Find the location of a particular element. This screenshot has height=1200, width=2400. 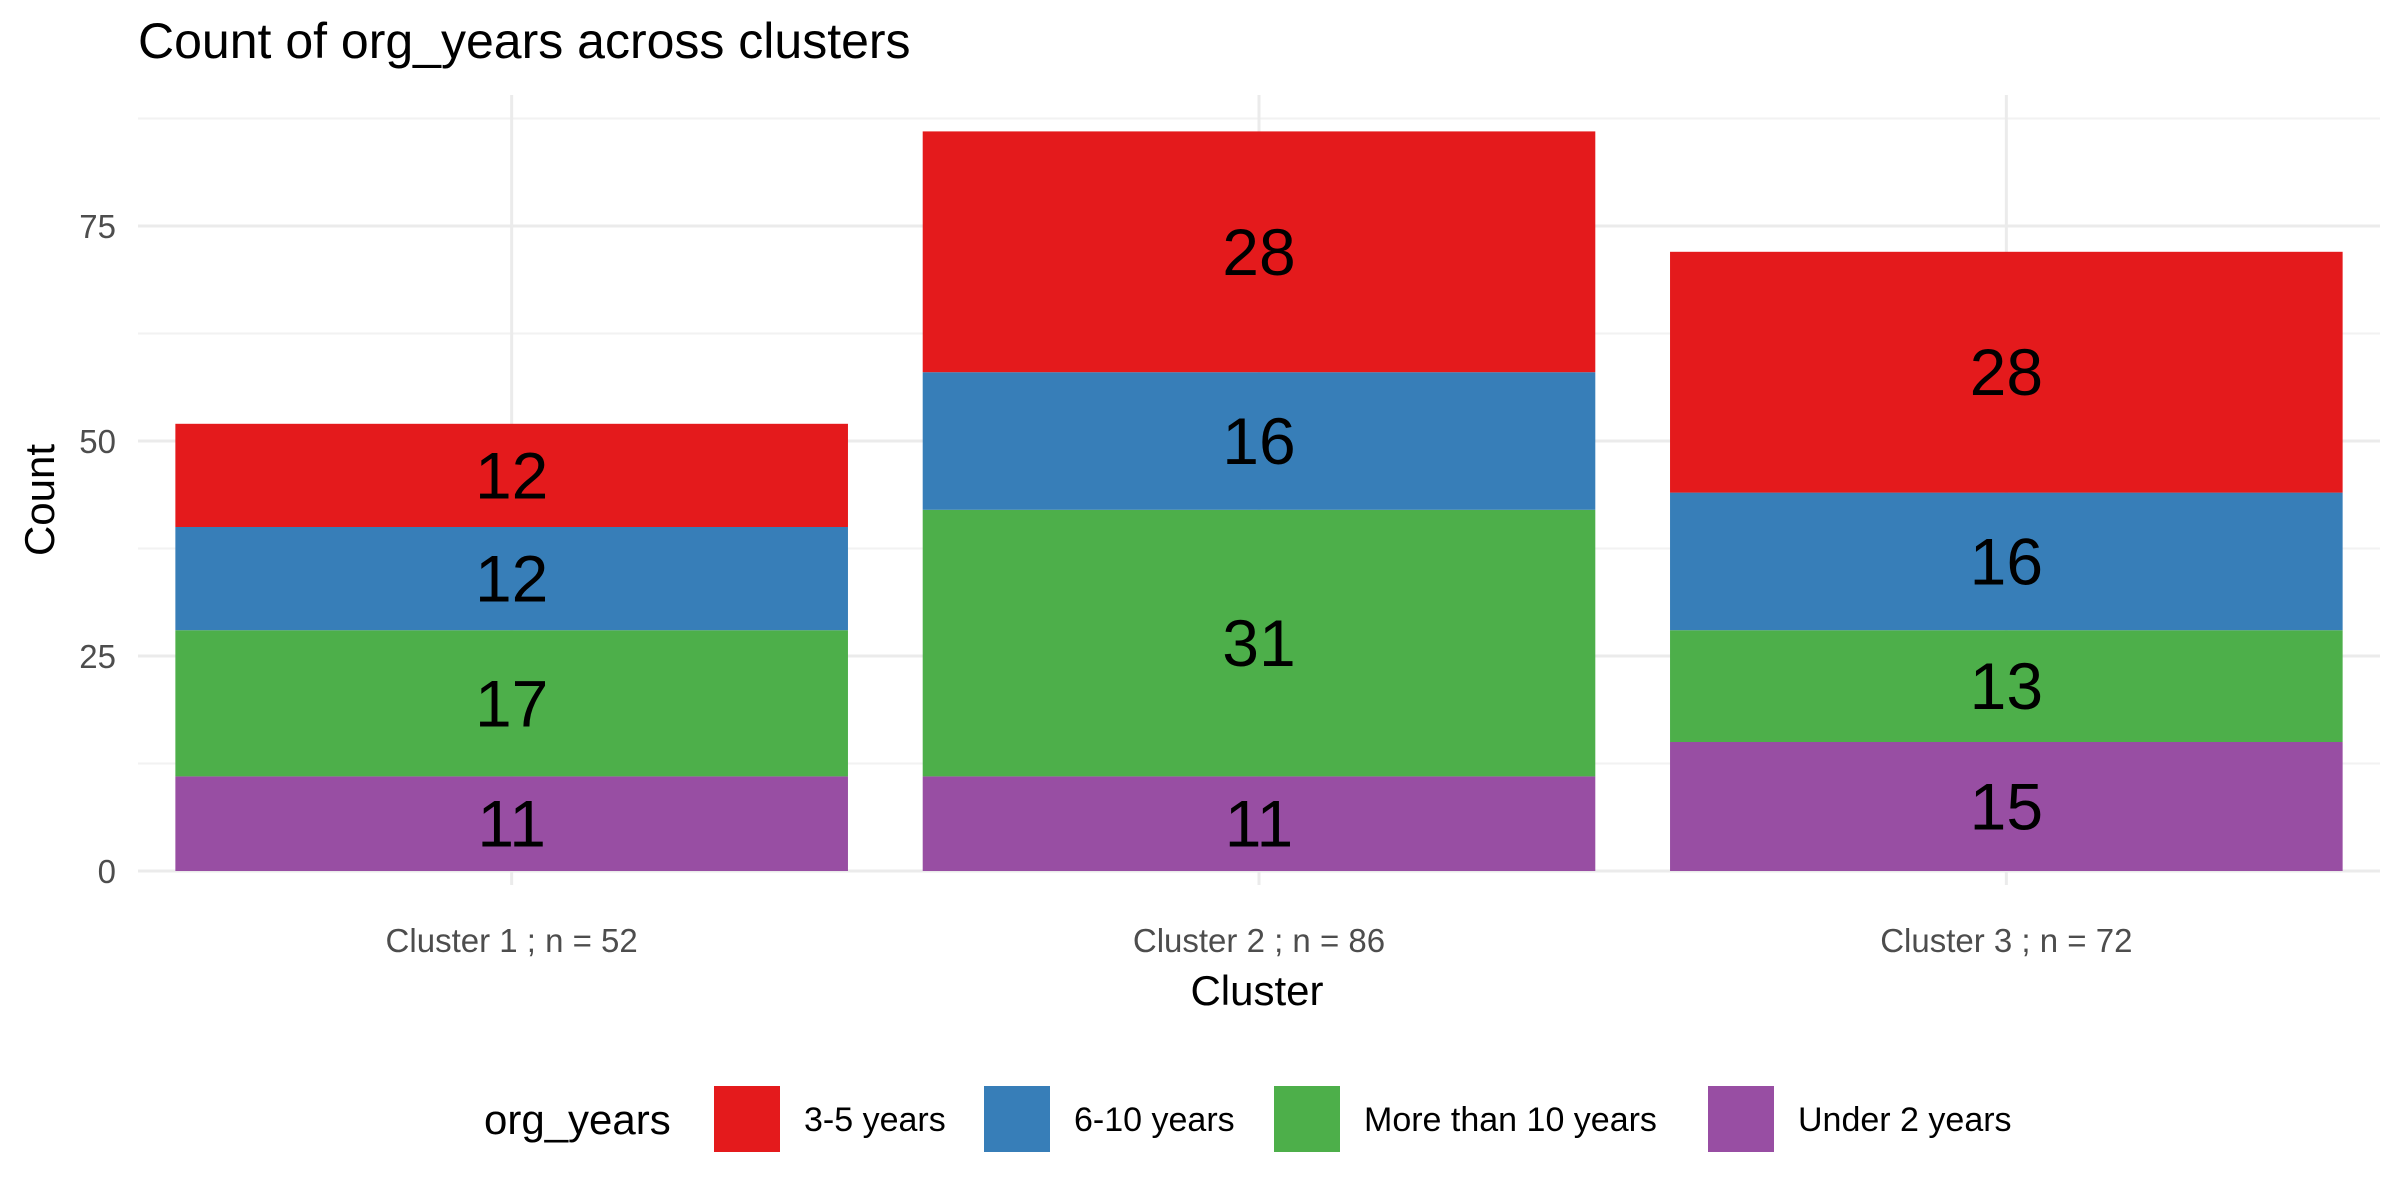

legend-label: Under 2 years is located at coordinates (1905, 1120).